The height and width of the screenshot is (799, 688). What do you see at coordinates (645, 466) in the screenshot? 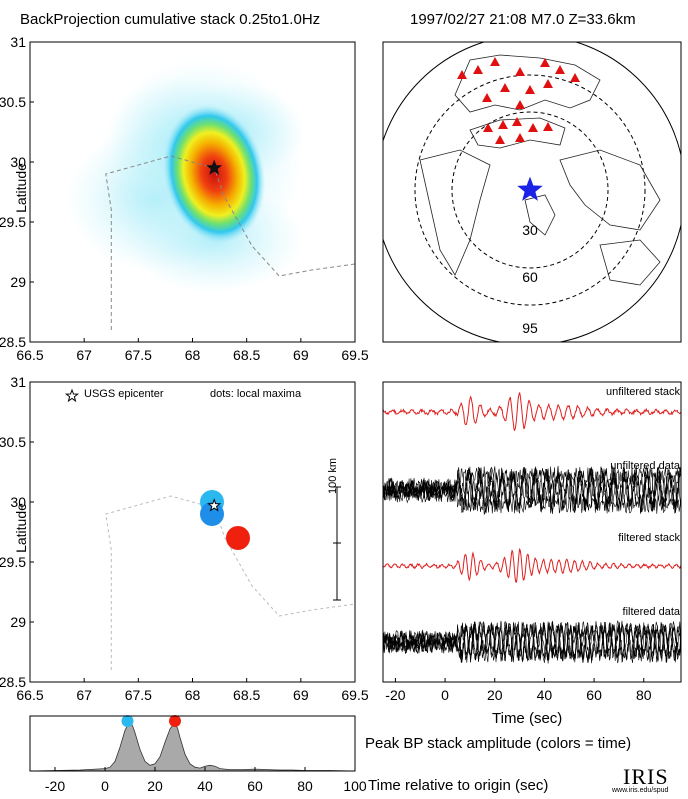
I see `trace-label-unfiltered-data: unfiltered data` at bounding box center [645, 466].